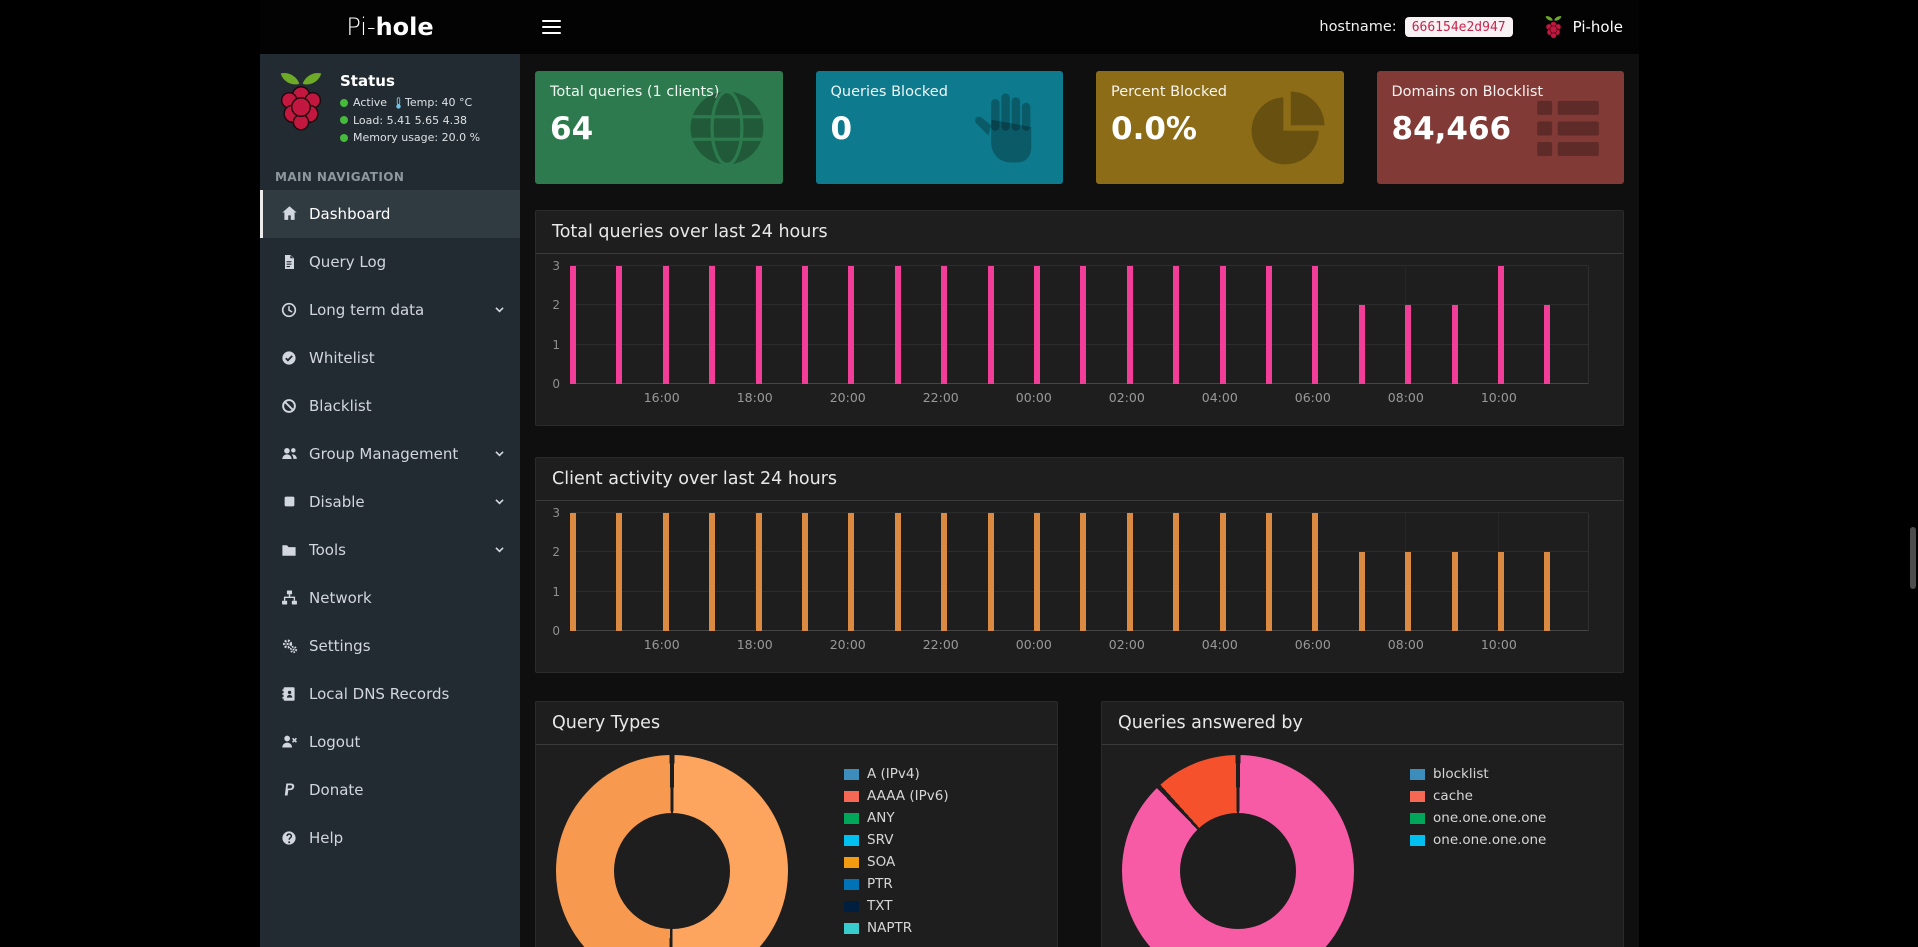 The width and height of the screenshot is (1918, 947). I want to click on legend-label: NAPTR, so click(890, 928).